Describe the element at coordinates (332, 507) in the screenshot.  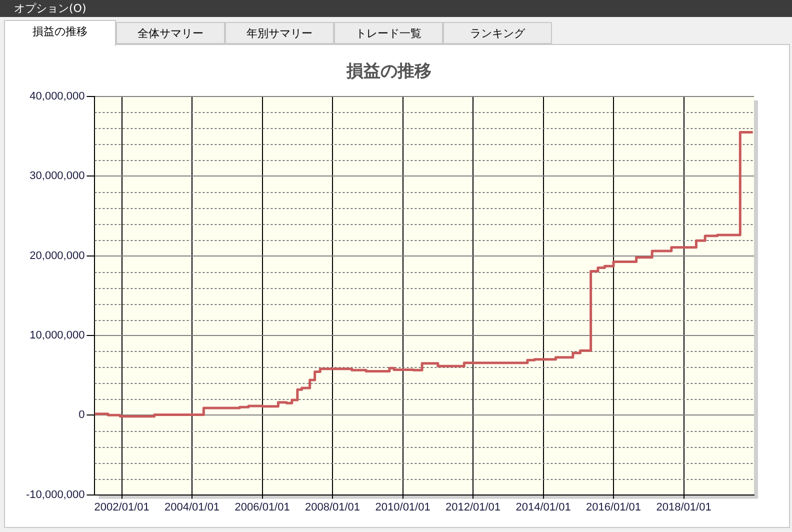
I see `x-tick-label: 2008/01/01` at that location.